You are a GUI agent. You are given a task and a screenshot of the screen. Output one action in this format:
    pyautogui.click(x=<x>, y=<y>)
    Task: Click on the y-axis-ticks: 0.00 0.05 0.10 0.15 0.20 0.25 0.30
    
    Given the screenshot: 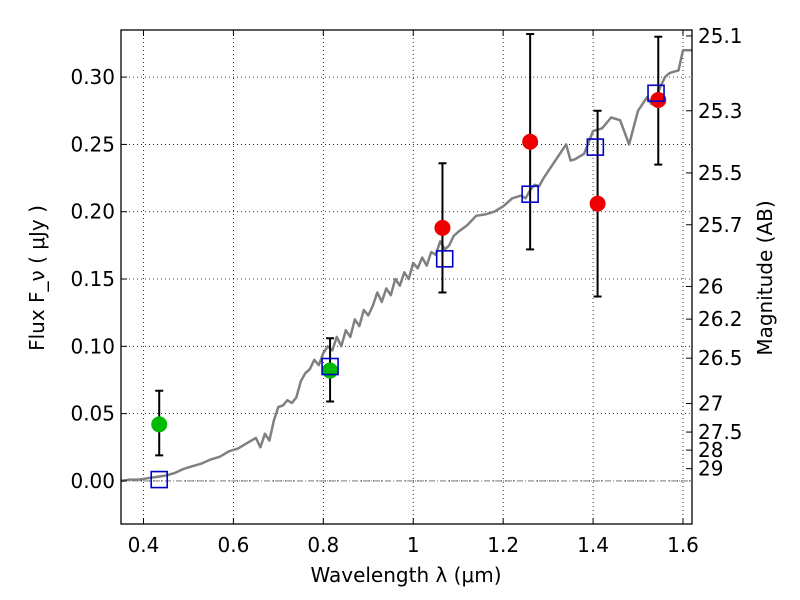 What is the action you would take?
    pyautogui.click(x=98, y=279)
    